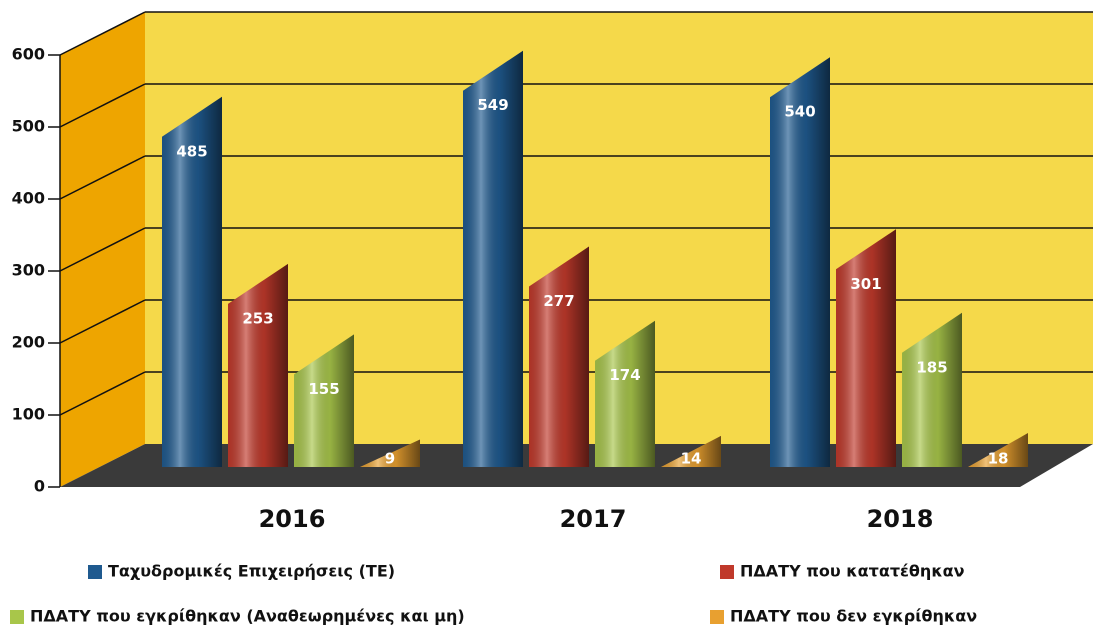 This screenshot has width=1093, height=631. Describe the element at coordinates (390, 459) in the screenshot. I see `data-label: 9` at that location.